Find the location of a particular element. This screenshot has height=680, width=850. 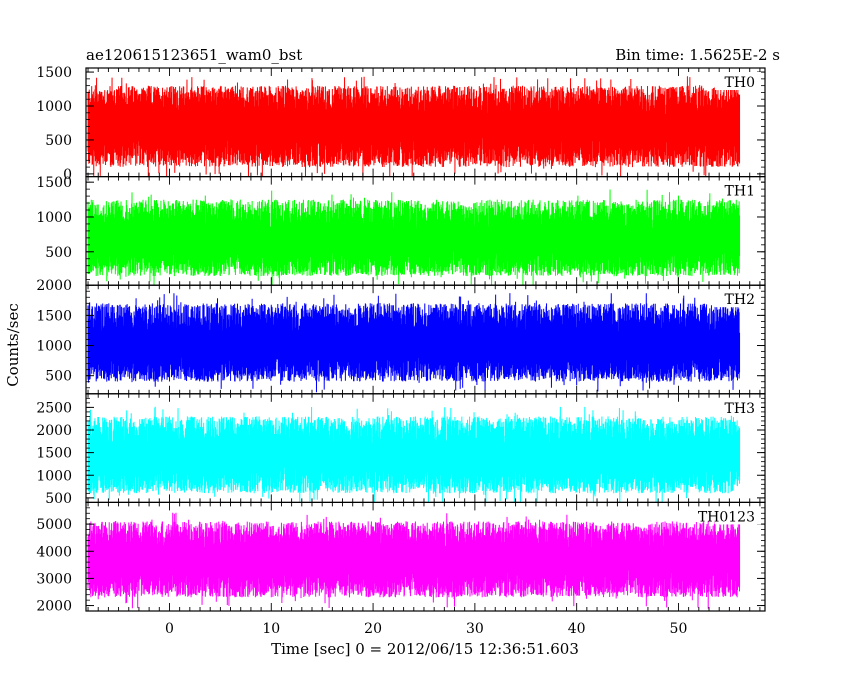

x-tick-label: 40 is located at coordinates (577, 629).